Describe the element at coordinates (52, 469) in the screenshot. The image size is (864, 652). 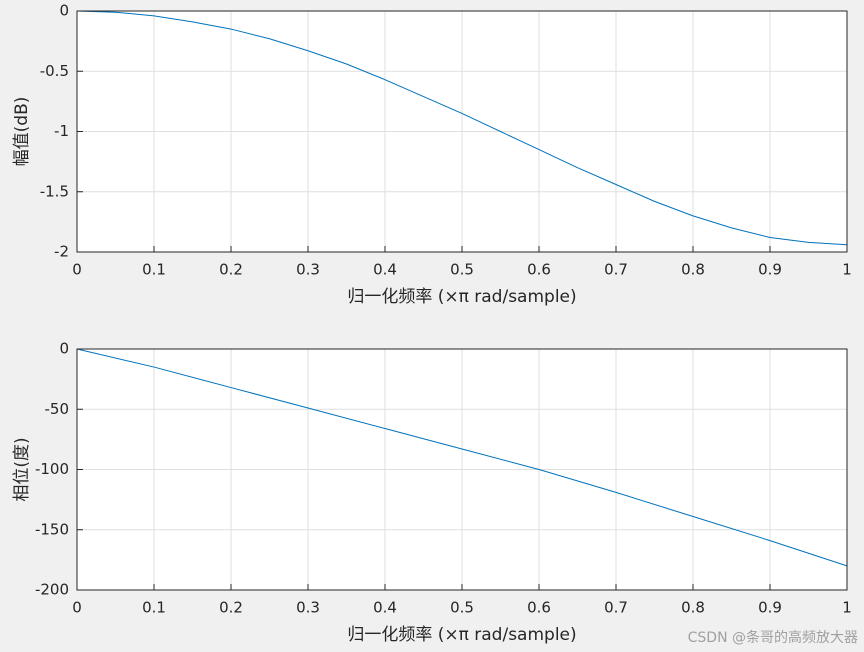
I see `y-tick-label: -100` at that location.